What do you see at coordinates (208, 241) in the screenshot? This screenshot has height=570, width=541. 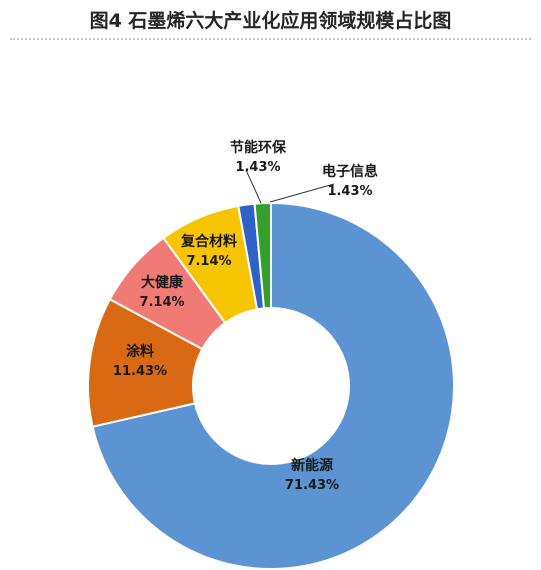 I see `slice-name-label: 复合材料` at bounding box center [208, 241].